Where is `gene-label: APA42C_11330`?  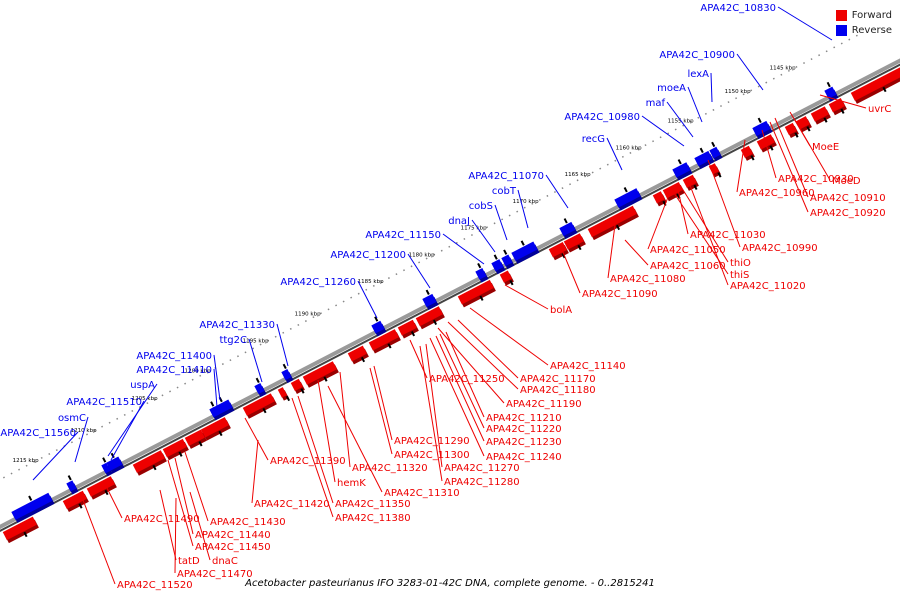
gene-label: APA42C_11330 is located at coordinates (237, 325).